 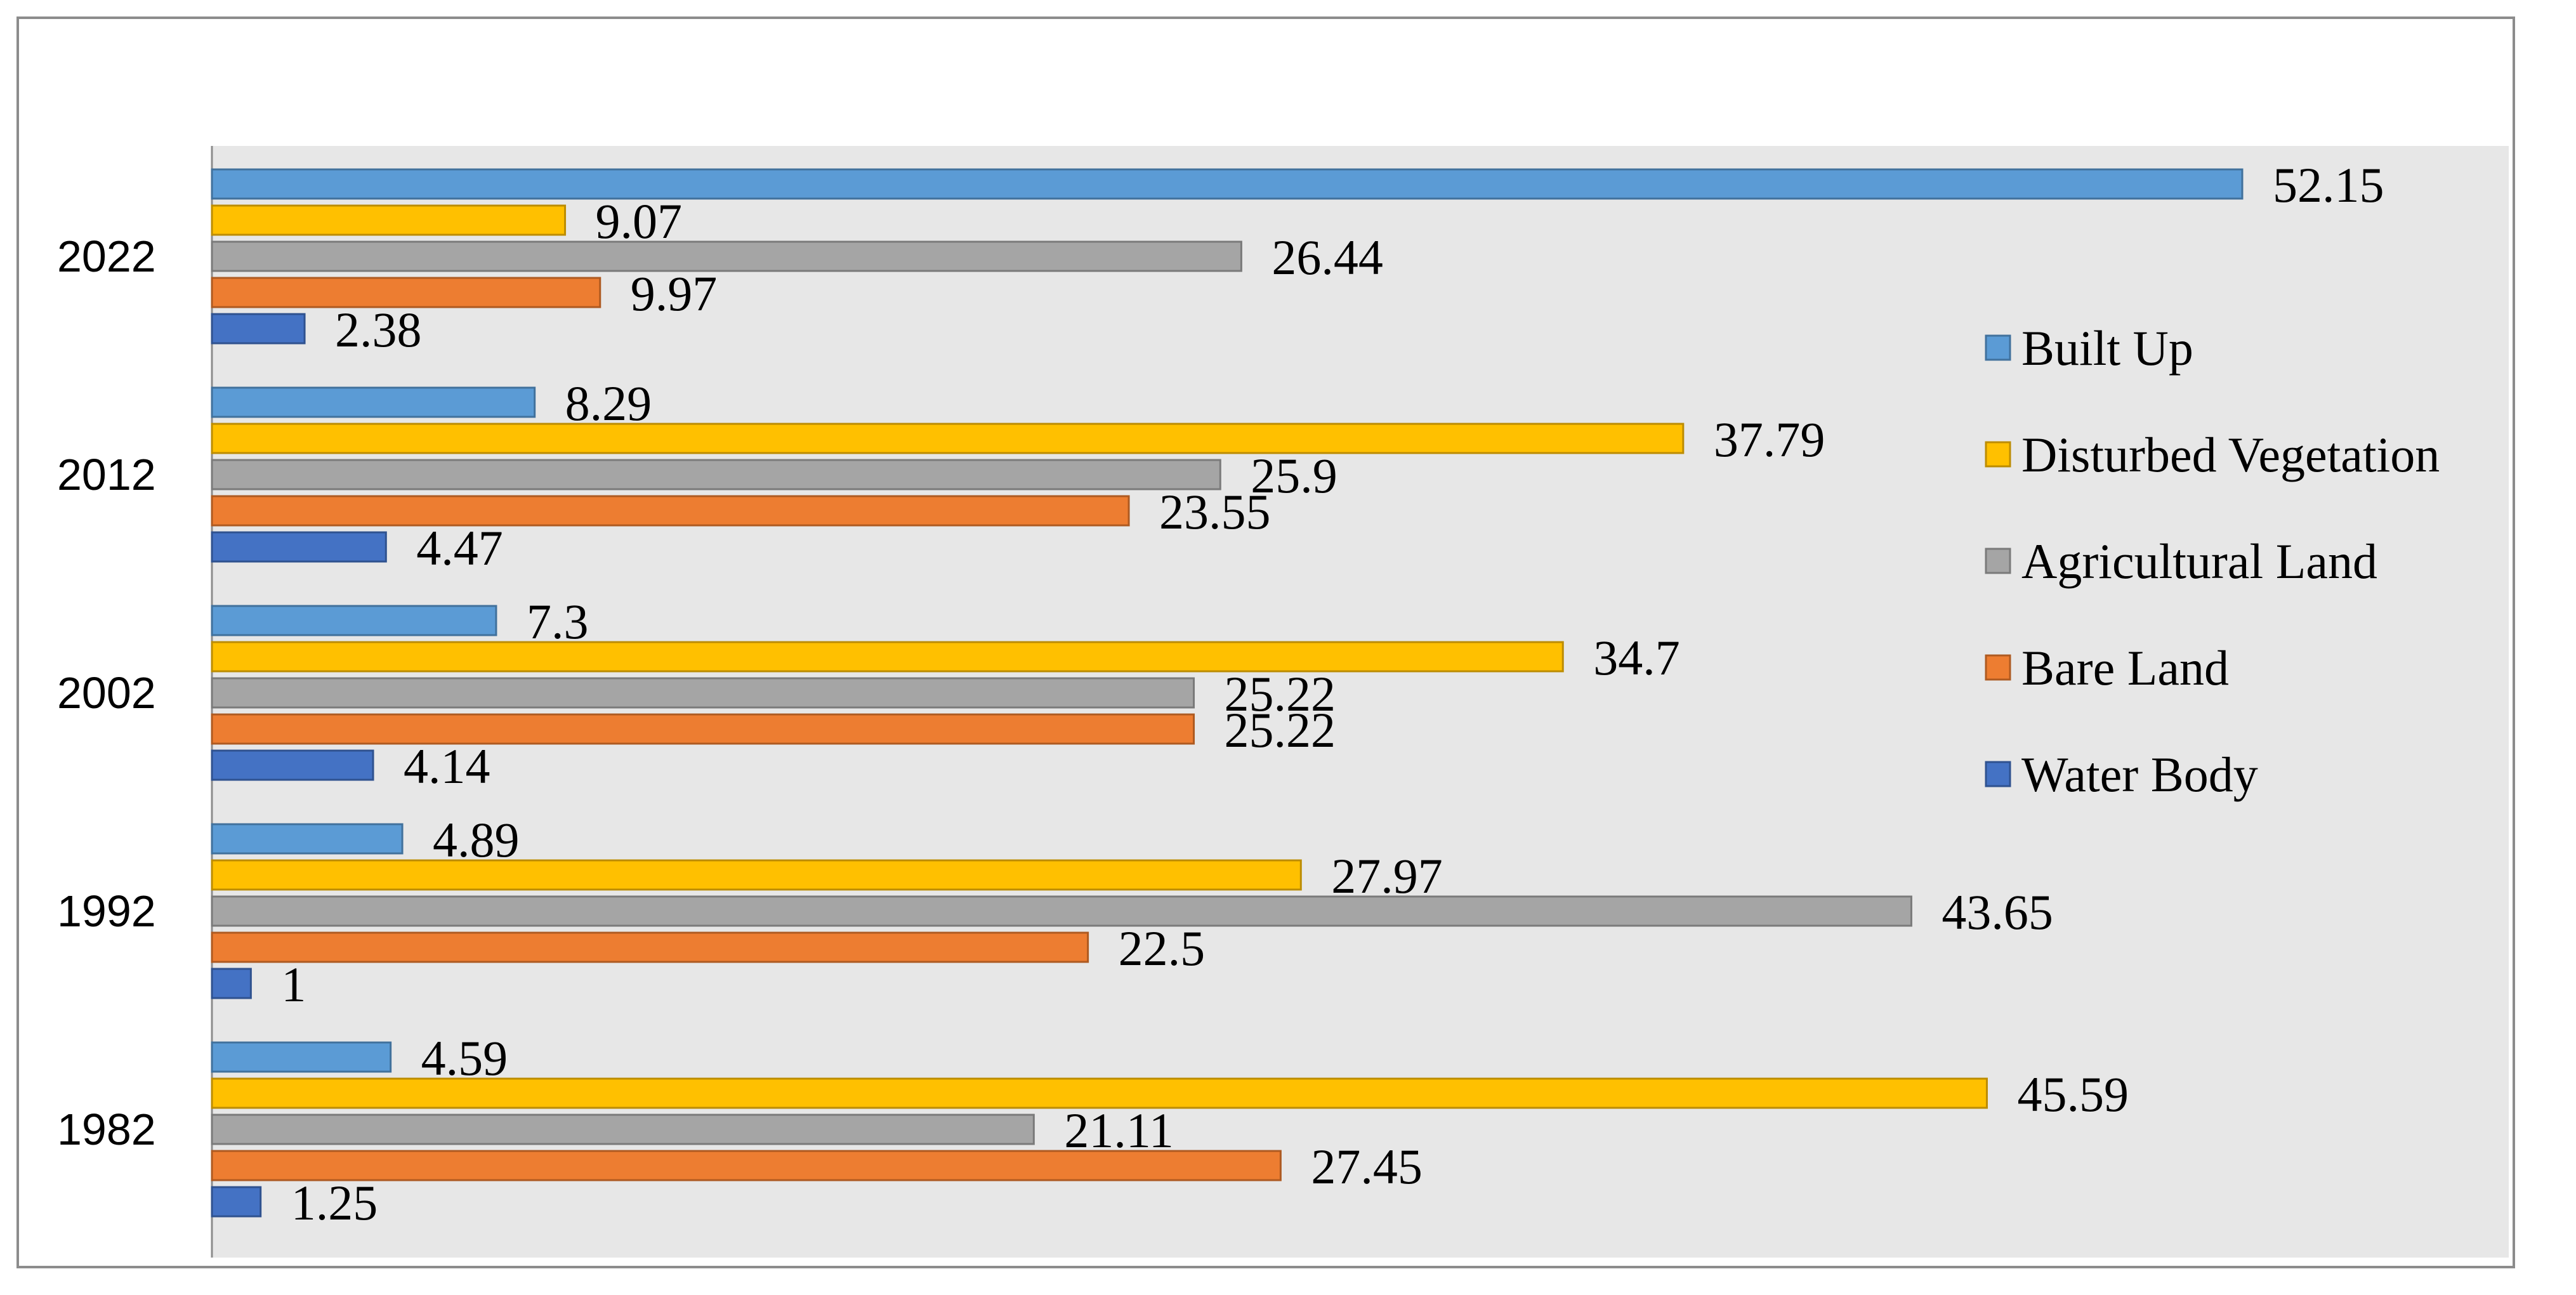 I want to click on bar-2022-built-up, so click(x=1227, y=184).